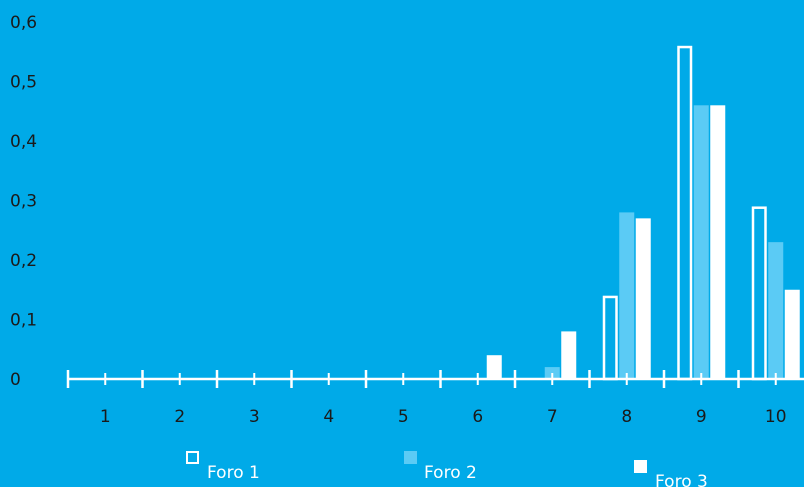  What do you see at coordinates (681, 479) in the screenshot?
I see `legend-label-foro-3: Foro 3` at bounding box center [681, 479].